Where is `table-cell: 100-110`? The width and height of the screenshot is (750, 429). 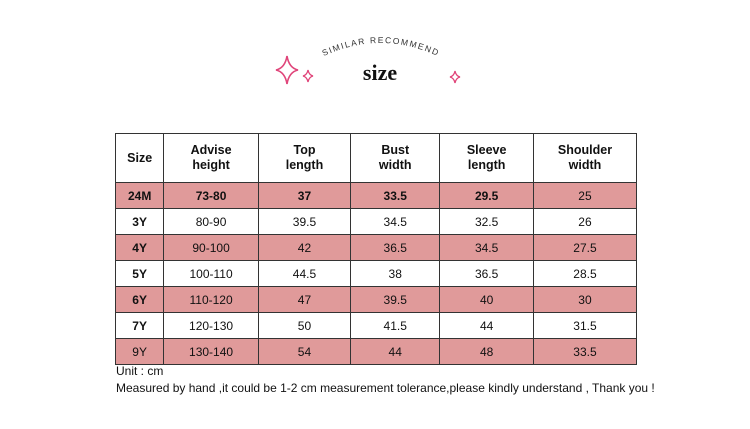 table-cell: 100-110 is located at coordinates (211, 273).